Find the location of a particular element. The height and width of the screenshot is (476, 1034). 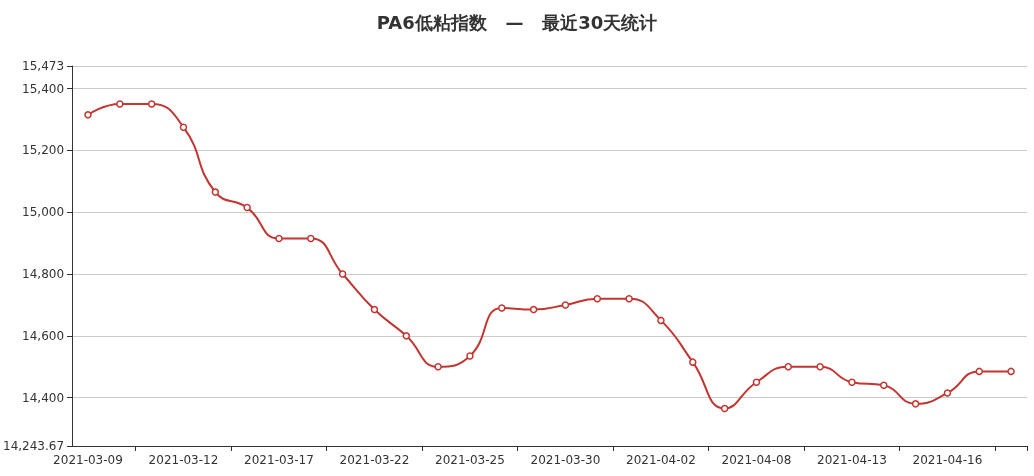

y-tick-label: 15,200 is located at coordinates (43, 150).